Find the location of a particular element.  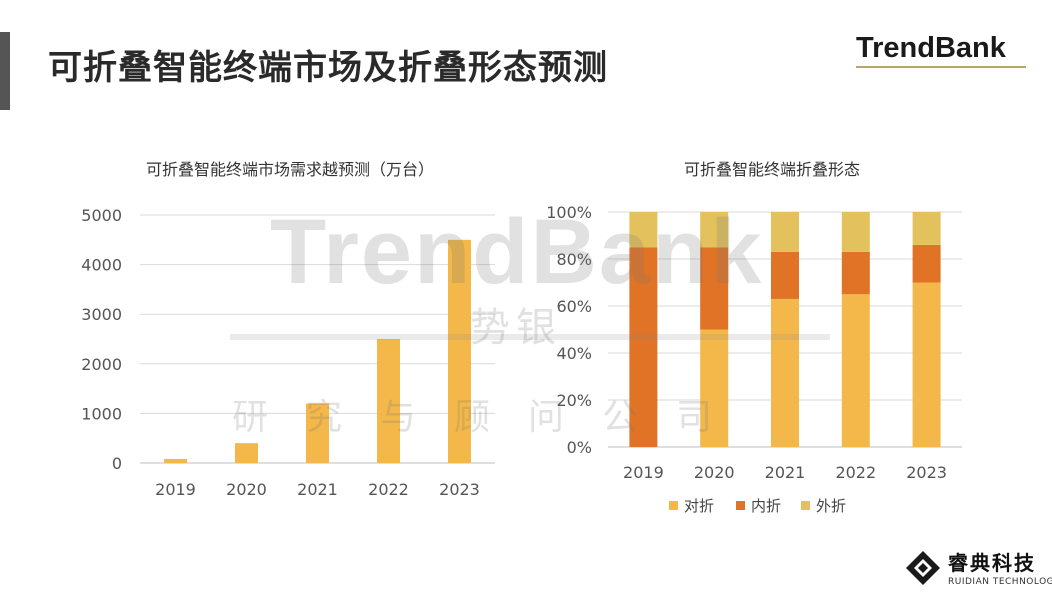

watermark-line is located at coordinates (530, 337).